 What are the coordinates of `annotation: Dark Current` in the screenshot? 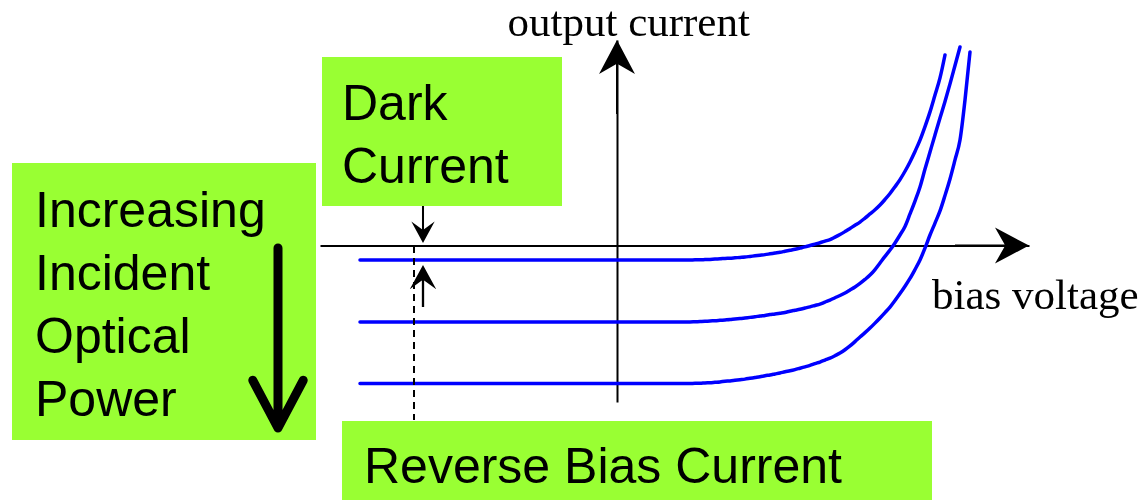 It's located at (425, 134).